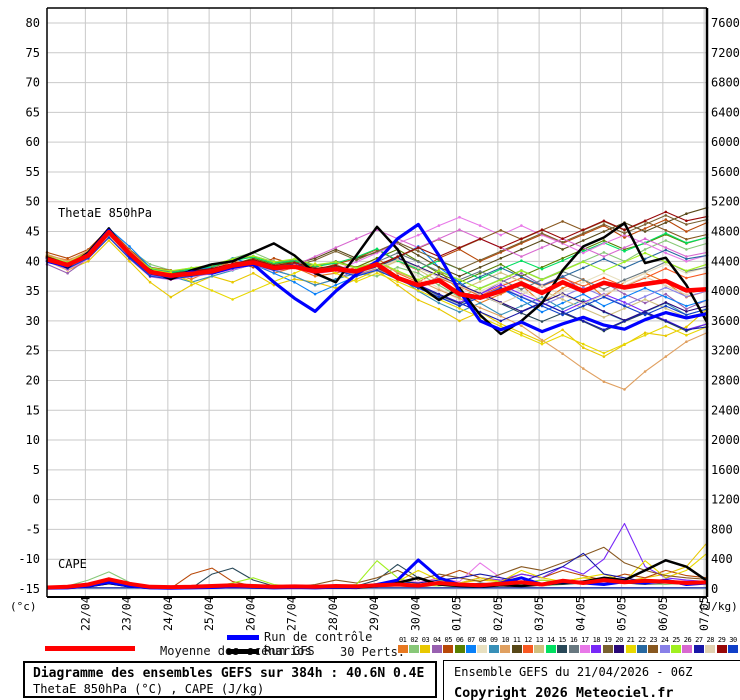  I want to click on chart-subtitle: ThetaE 850hPa (°C) , CAPE (J/kg), so click(149, 689).